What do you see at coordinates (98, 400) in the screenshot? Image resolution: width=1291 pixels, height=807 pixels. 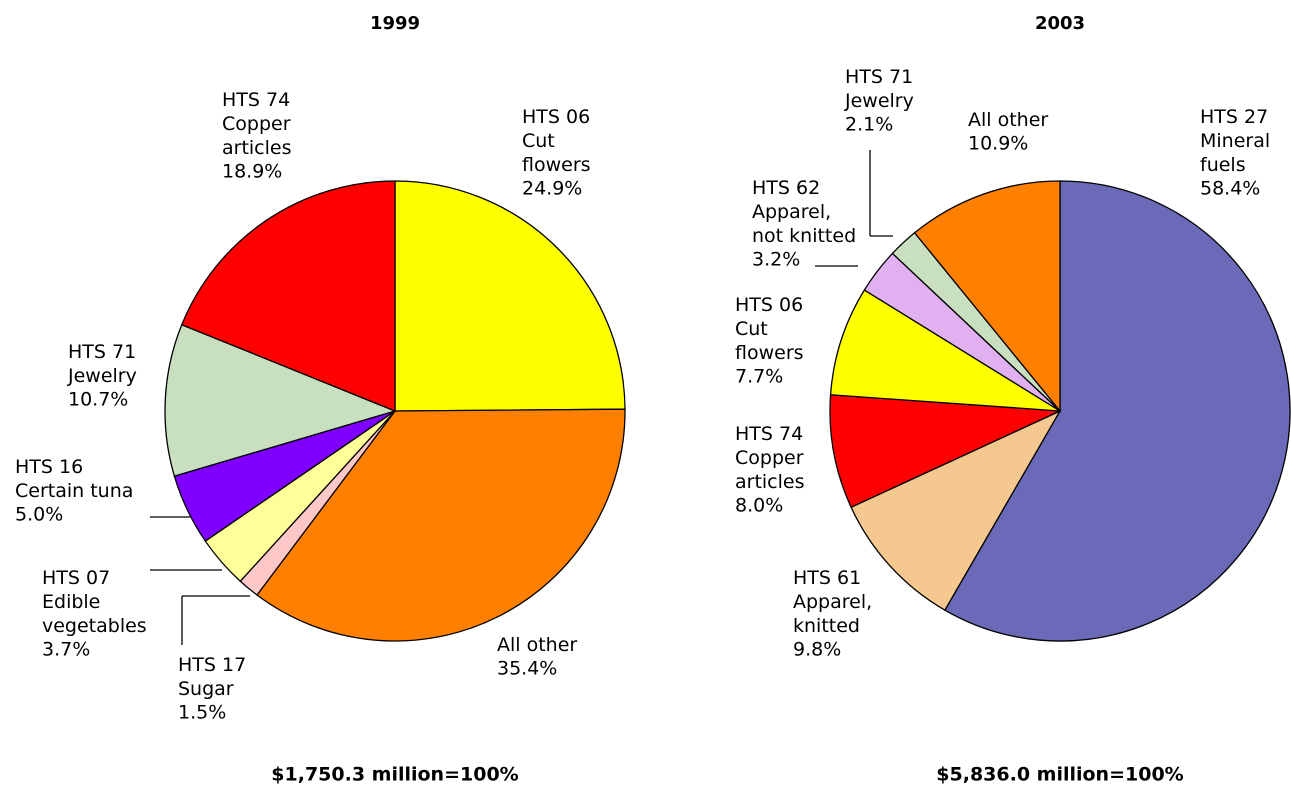 I see `slice-value-label: 10.7%` at bounding box center [98, 400].